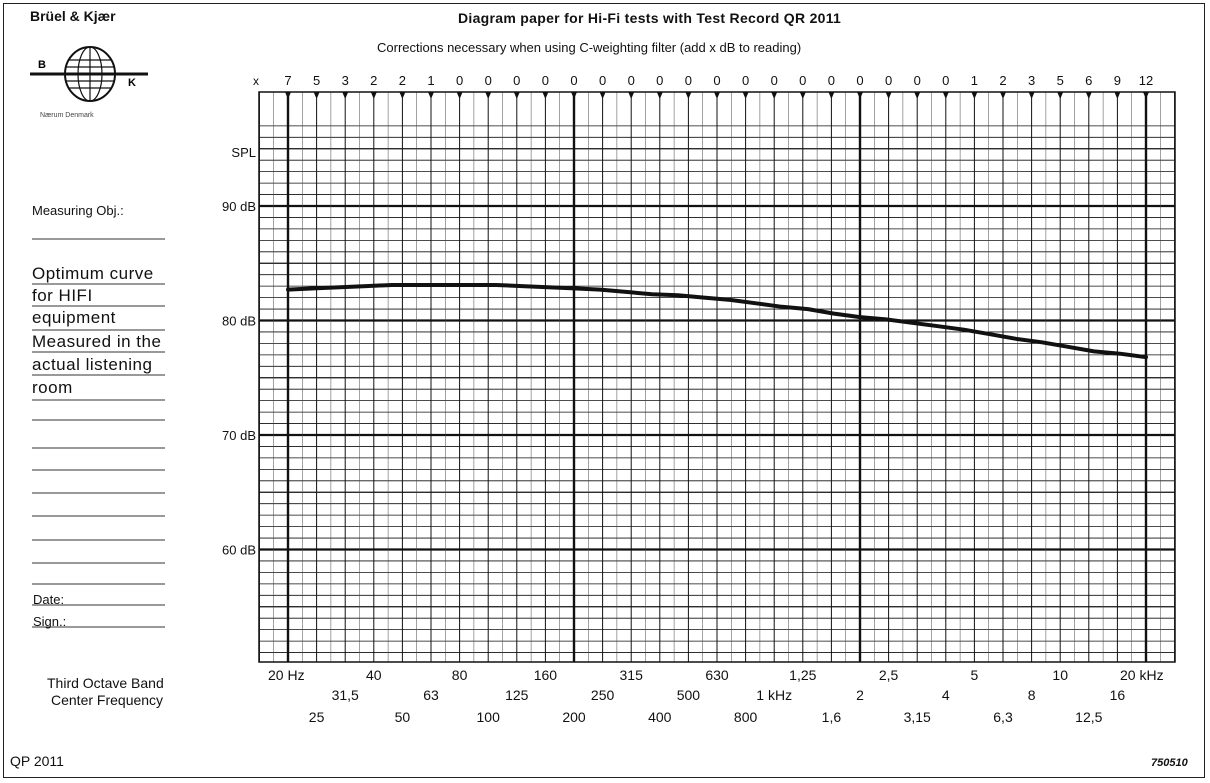 The image size is (1210, 783). Describe the element at coordinates (660, 717) in the screenshot. I see `x-tick-label: 400` at that location.